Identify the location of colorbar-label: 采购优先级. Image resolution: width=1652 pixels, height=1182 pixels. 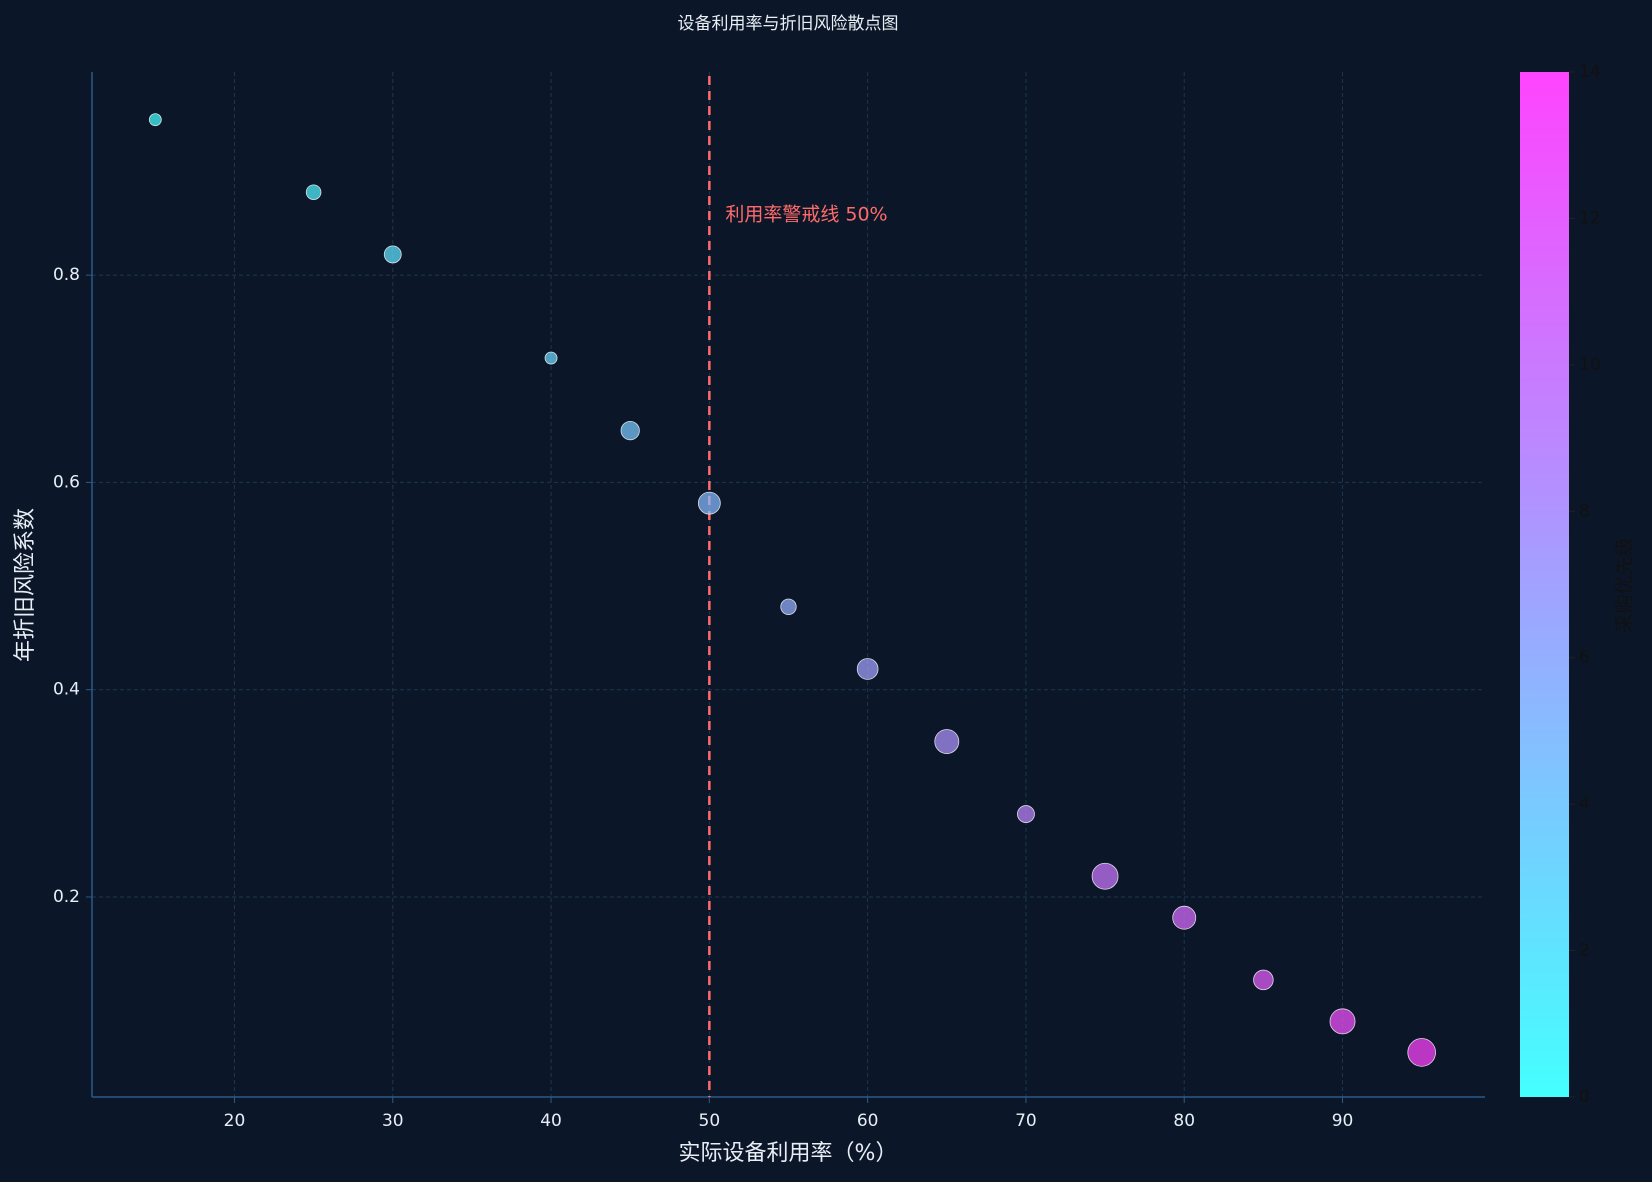
(1625, 584).